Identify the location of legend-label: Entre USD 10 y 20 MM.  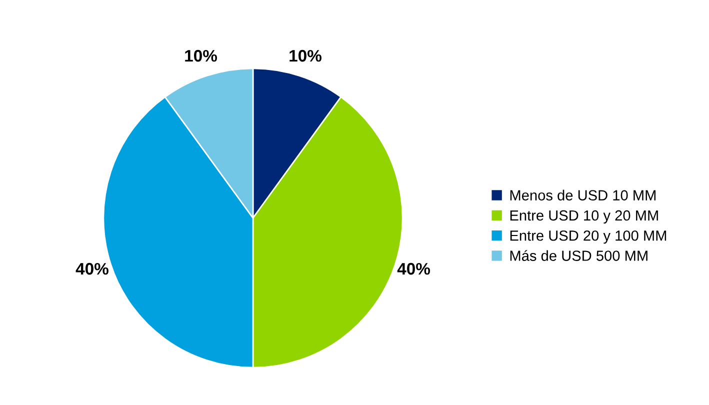
(584, 217).